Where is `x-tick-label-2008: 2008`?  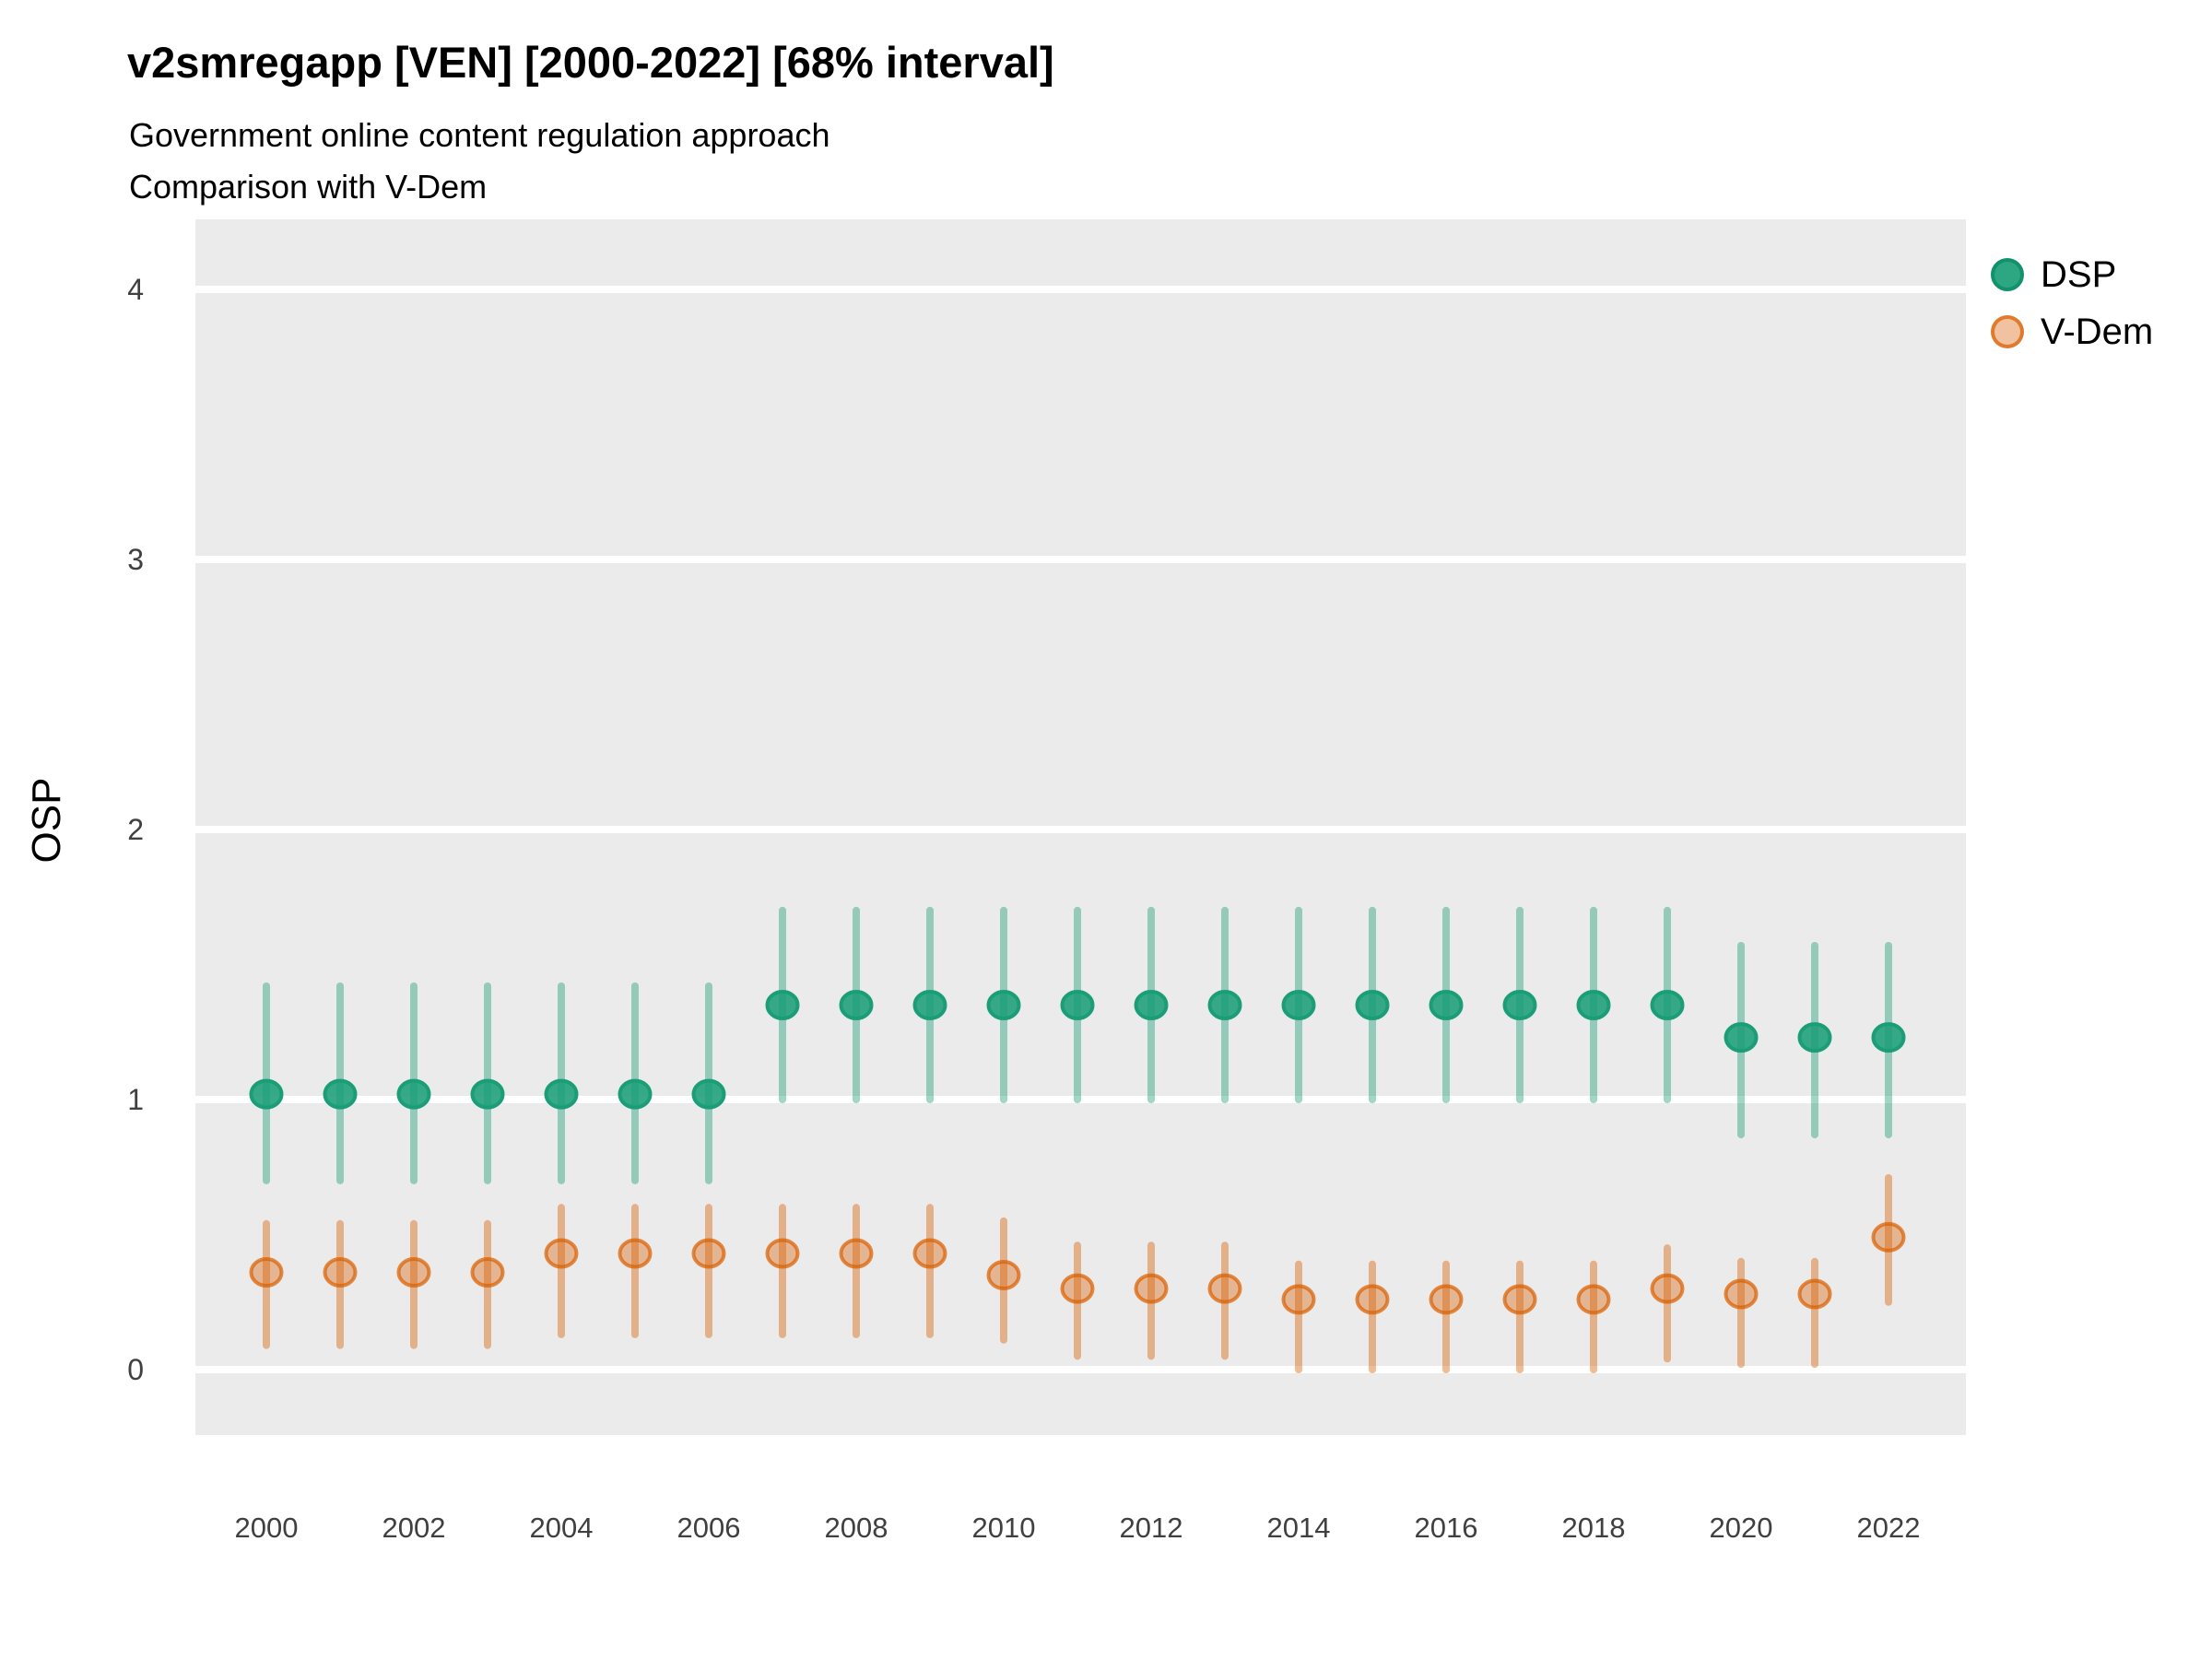 x-tick-label-2008: 2008 is located at coordinates (856, 1528).